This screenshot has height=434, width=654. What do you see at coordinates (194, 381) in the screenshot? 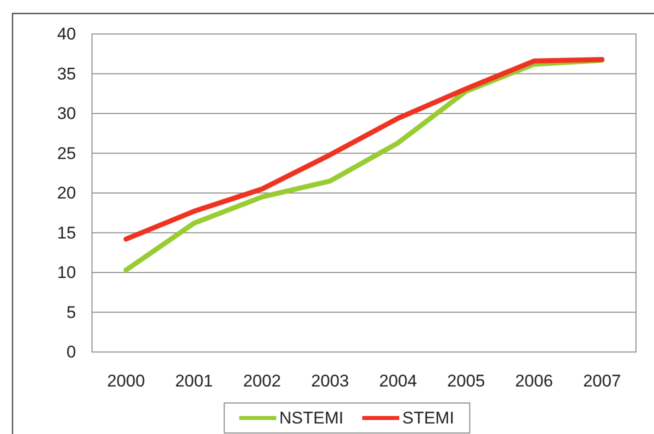
I see `x-tick-label: 2001` at bounding box center [194, 381].